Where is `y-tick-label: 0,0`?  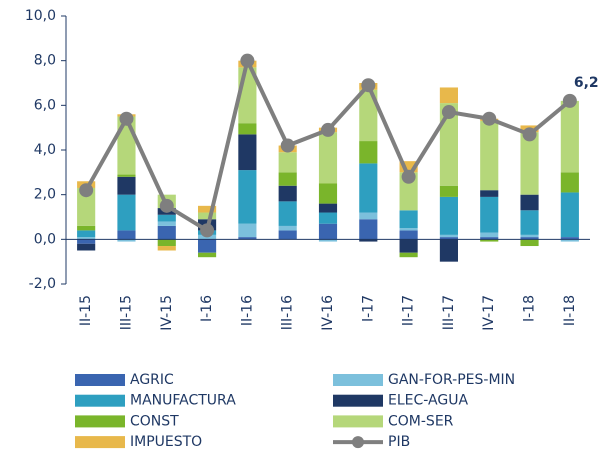 y-tick-label: 0,0 is located at coordinates (45, 239).